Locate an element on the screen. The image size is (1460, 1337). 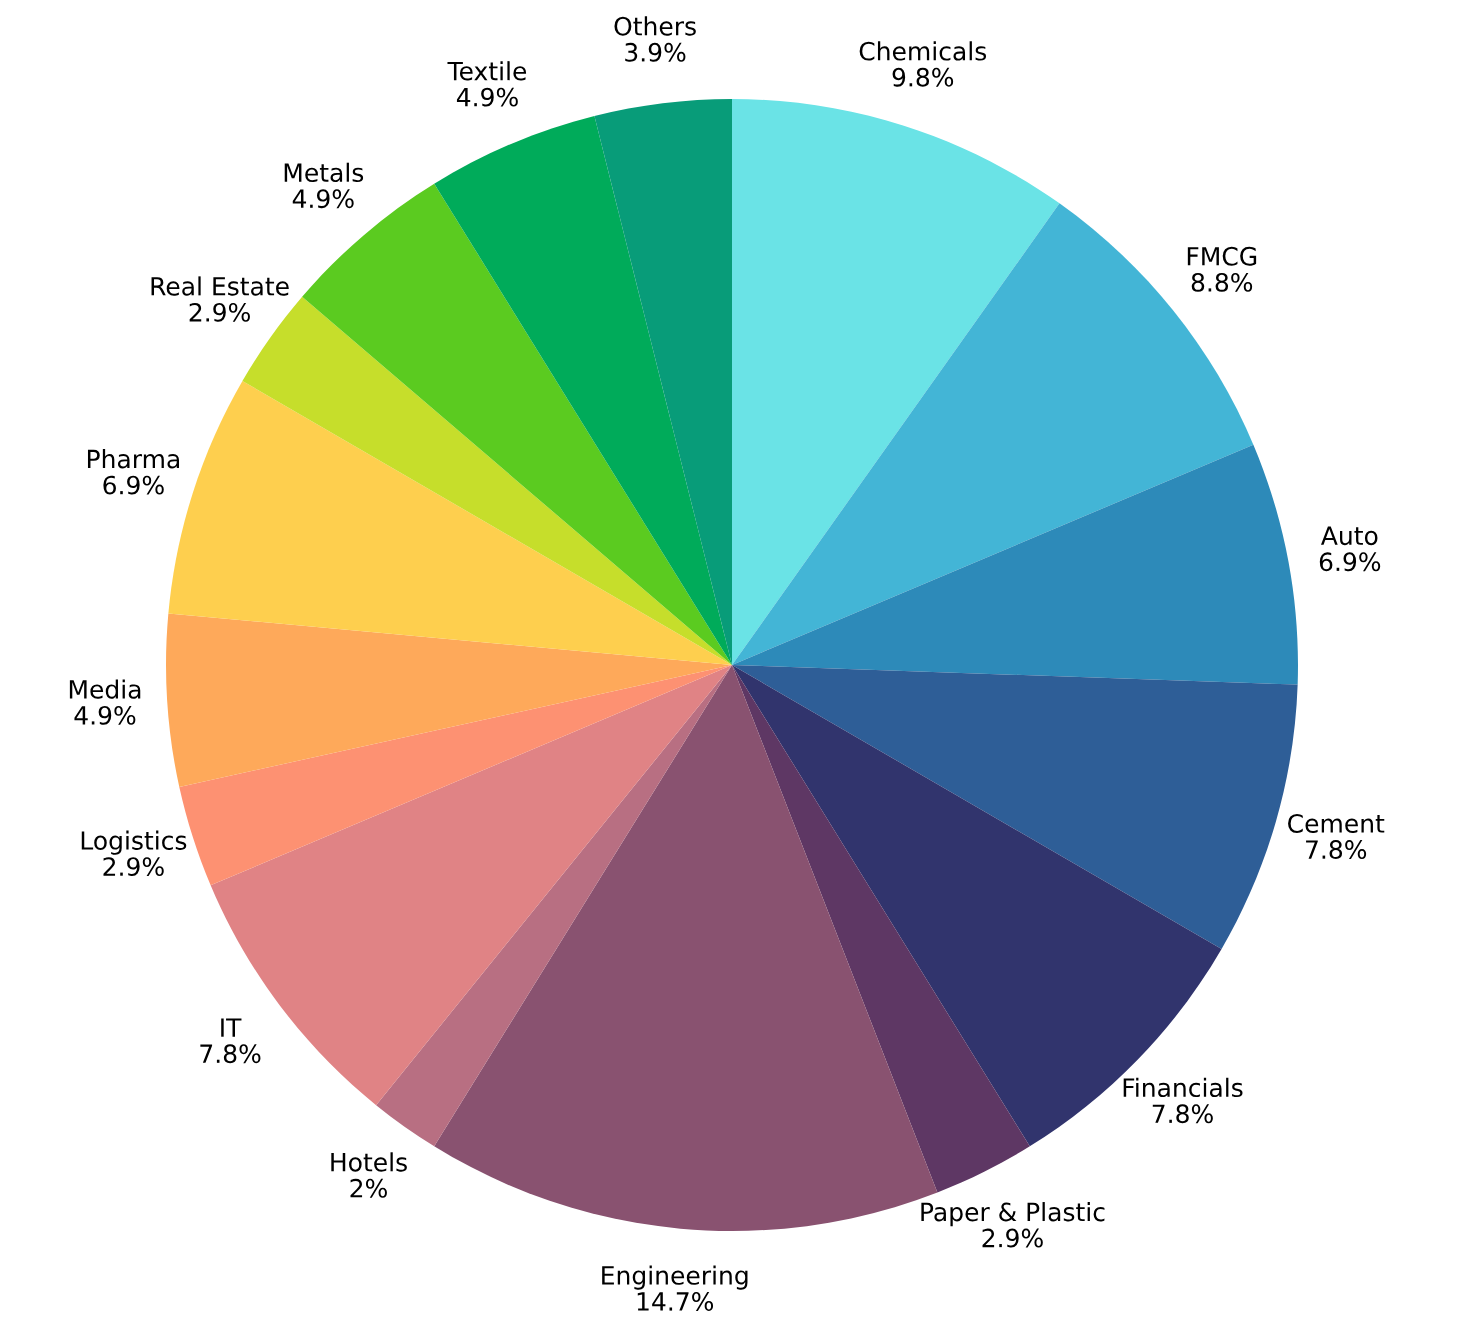
slice-label: Logistics is located at coordinates (134, 842).